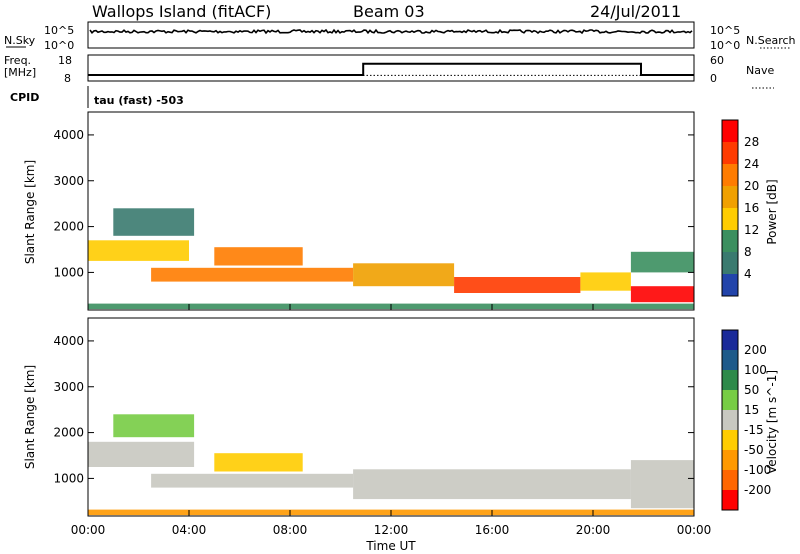  Describe the element at coordinates (290, 530) in the screenshot. I see `x-tick-label: 08:00` at that location.